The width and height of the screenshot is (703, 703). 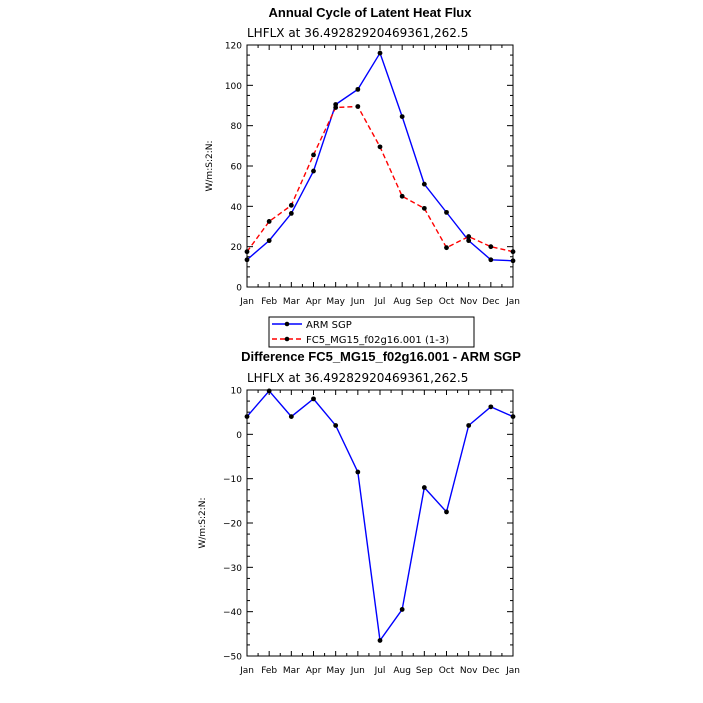 I want to click on chart2-ytick-label: 10, so click(x=237, y=392).